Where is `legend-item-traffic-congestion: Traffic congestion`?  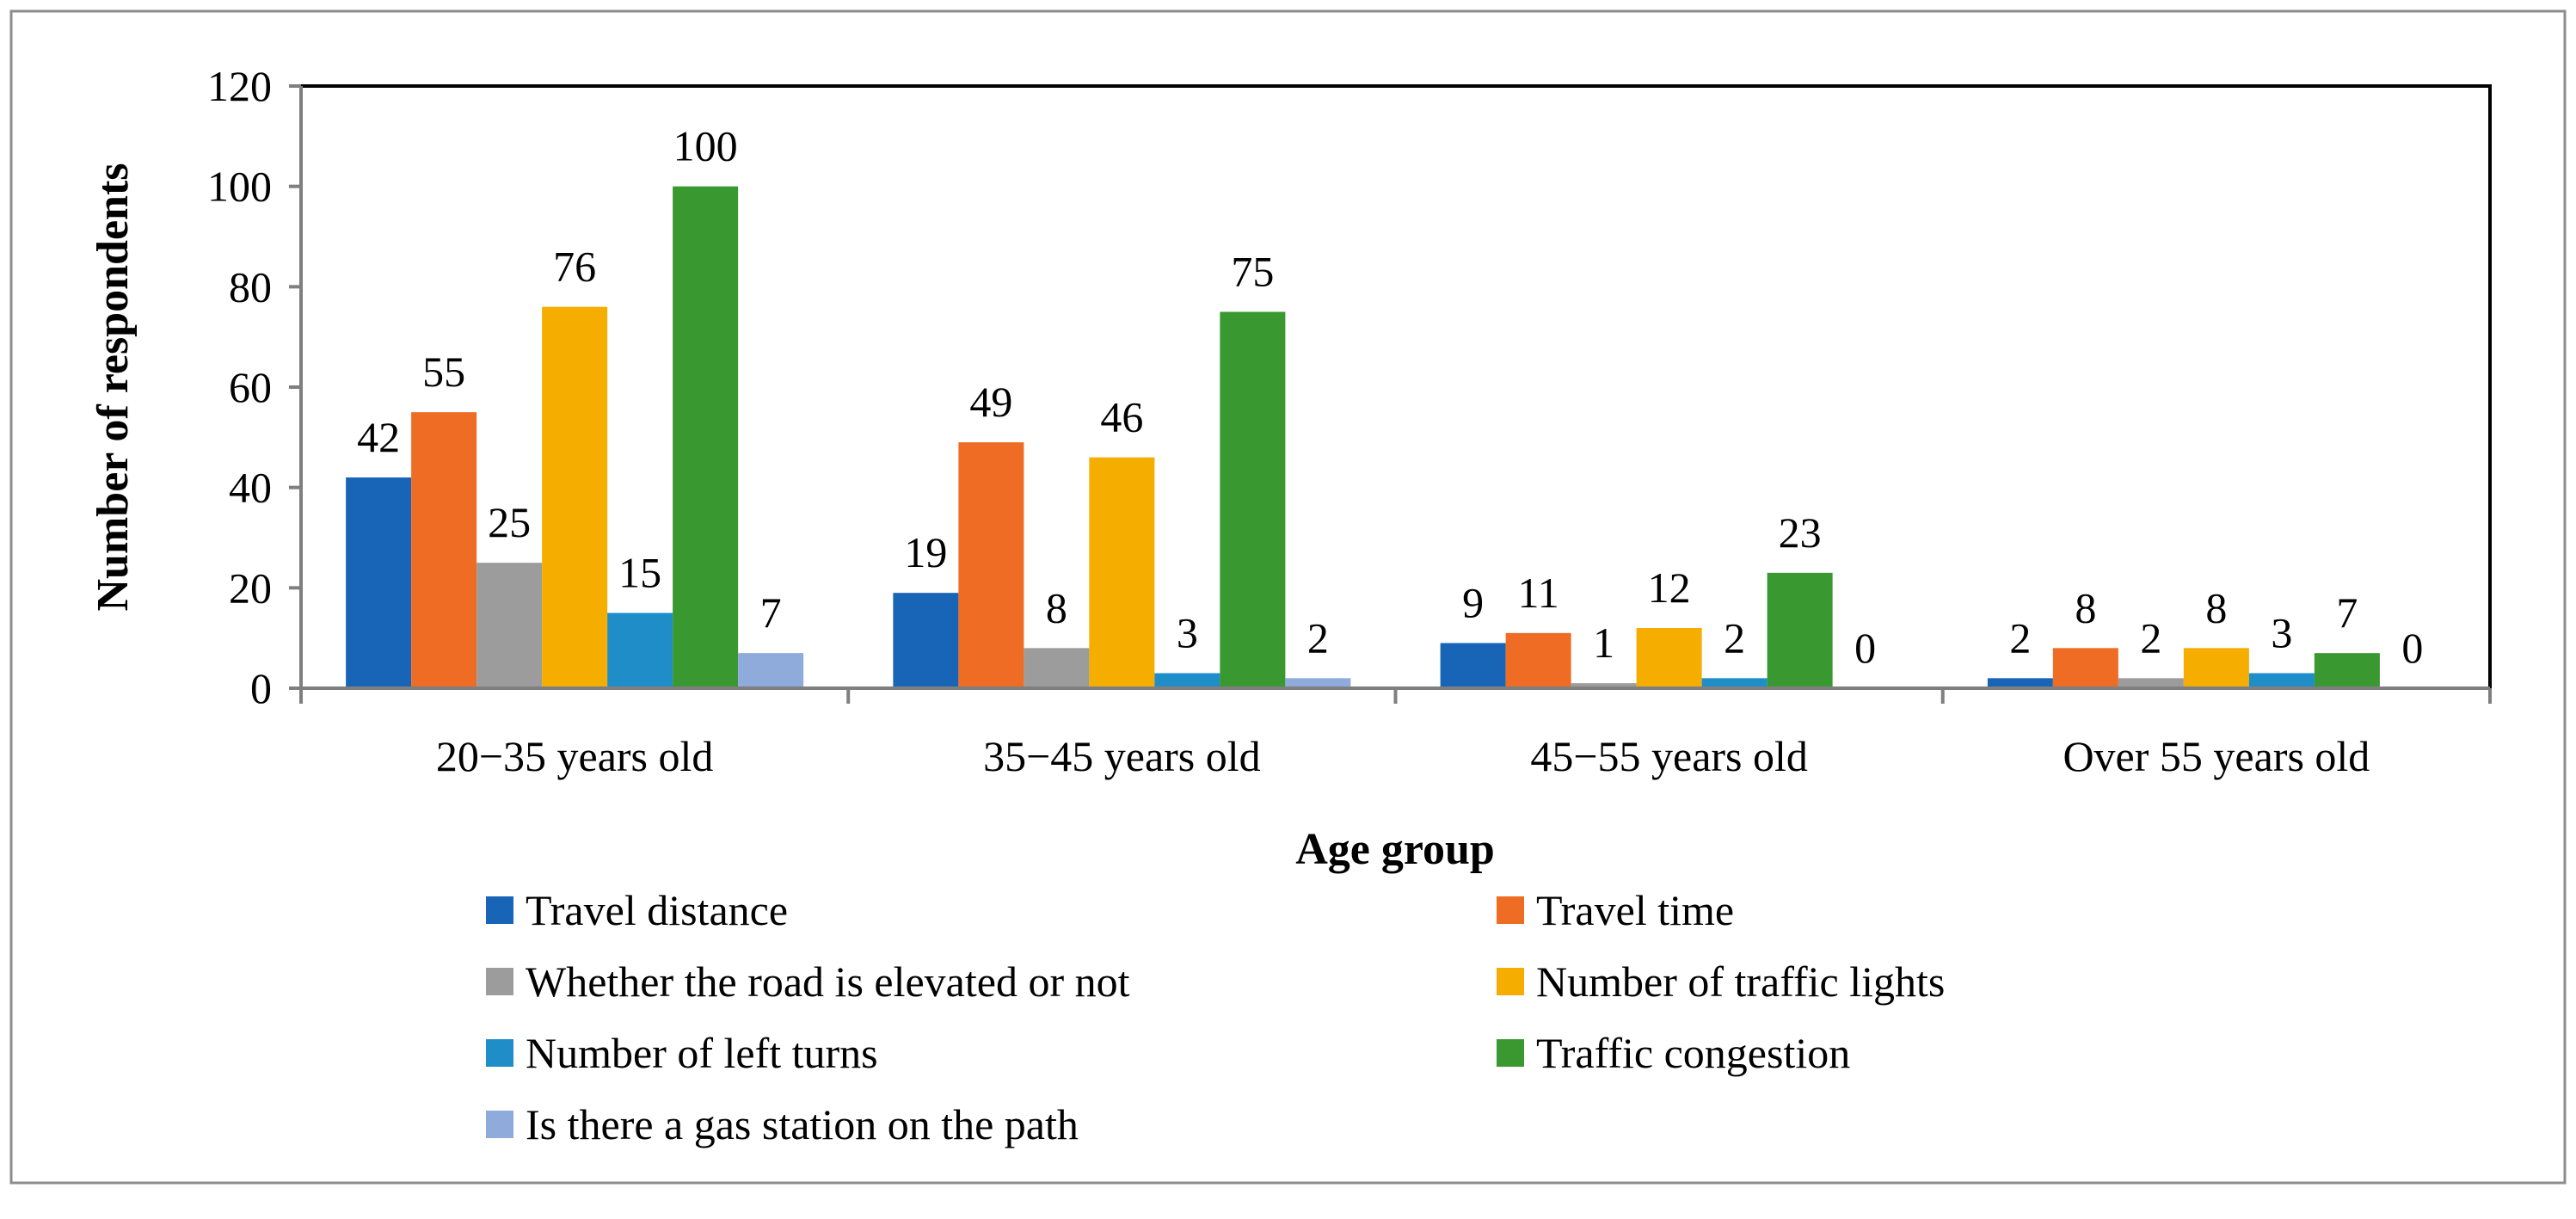
legend-item-traffic-congestion: Traffic congestion is located at coordinates (1673, 1053).